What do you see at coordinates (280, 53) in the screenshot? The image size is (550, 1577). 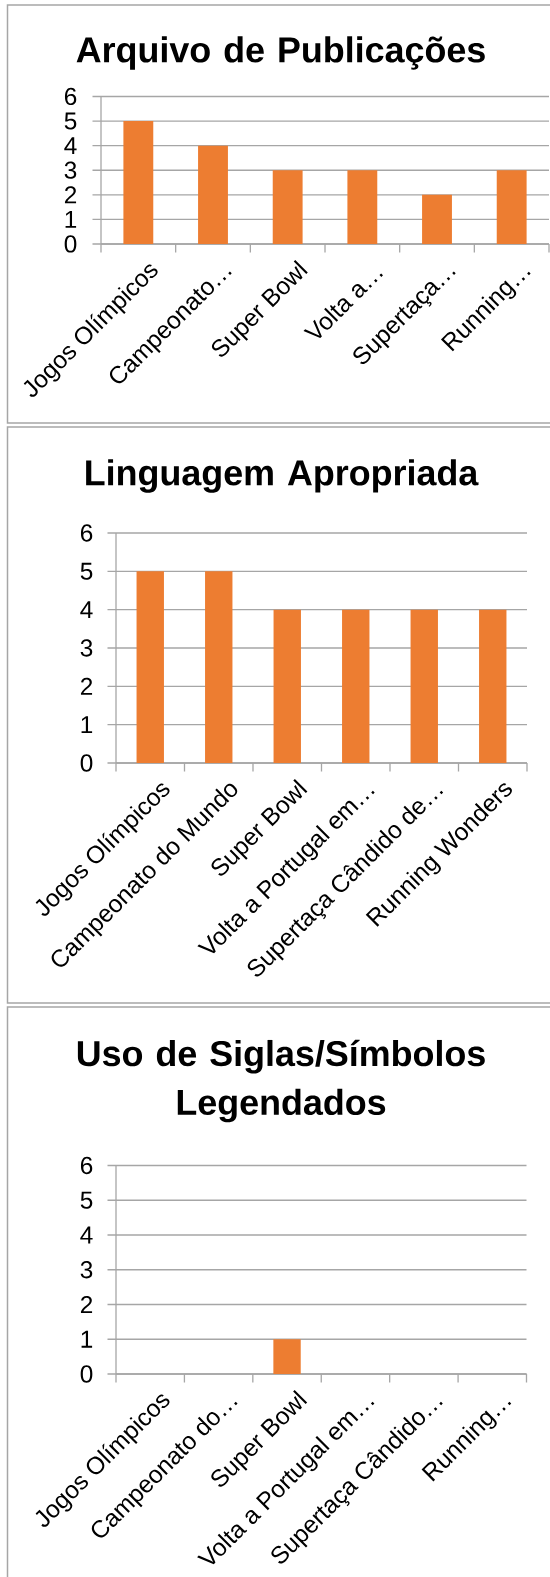 I see `chart-title: Arquivo de Publicações` at bounding box center [280, 53].